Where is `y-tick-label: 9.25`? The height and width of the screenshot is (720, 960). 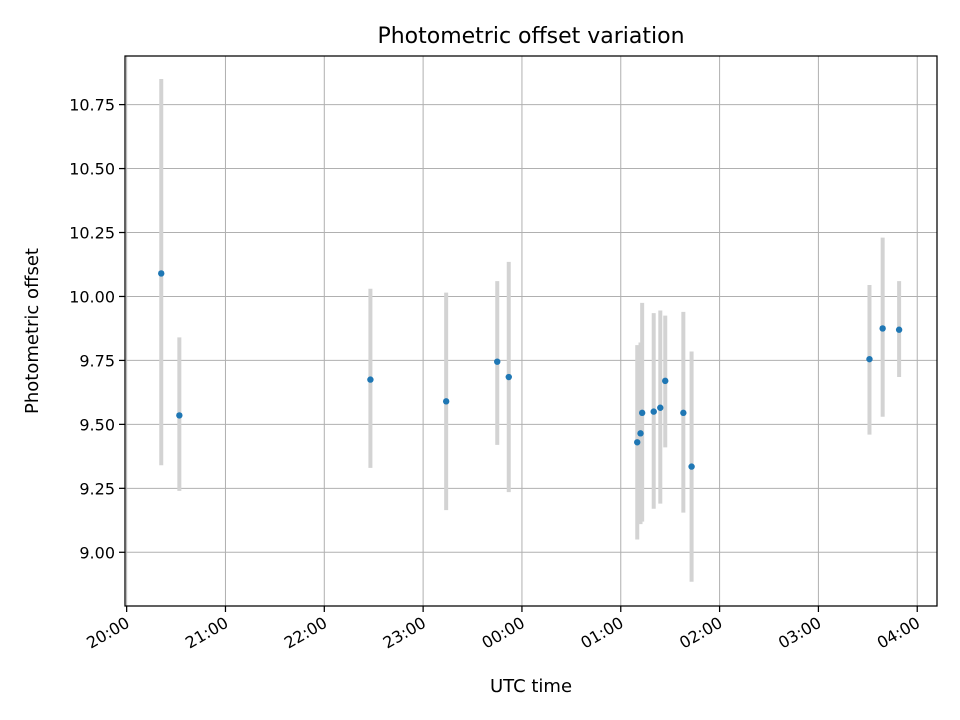
y-tick-label: 9.25 is located at coordinates (97, 488).